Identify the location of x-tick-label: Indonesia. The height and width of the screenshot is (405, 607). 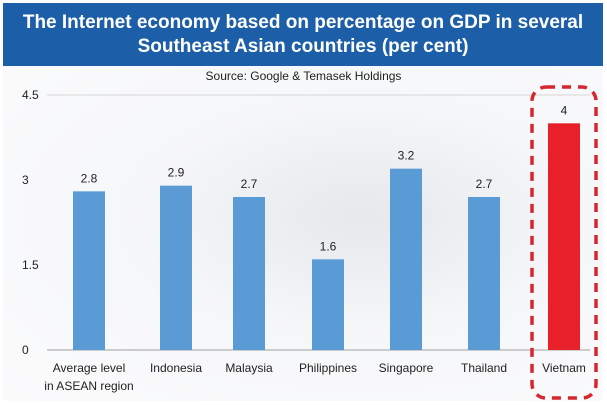
(176, 368).